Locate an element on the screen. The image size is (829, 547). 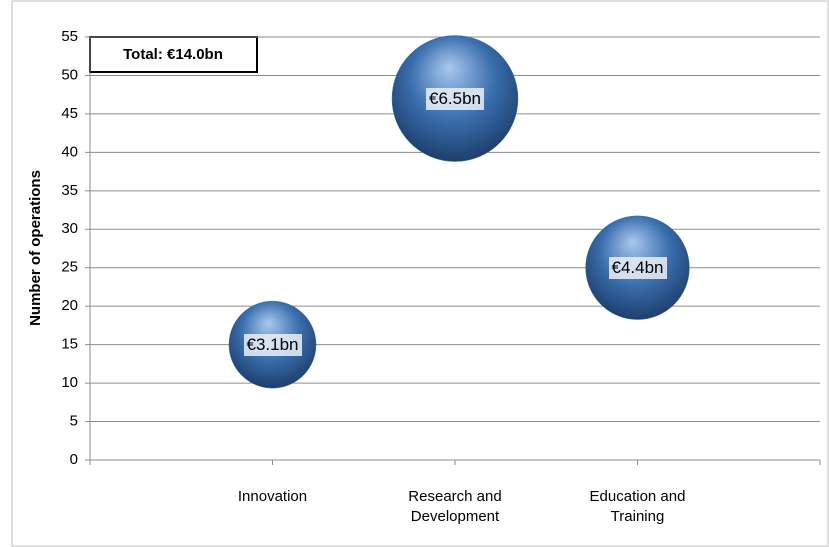
y-tick-label: 55 is located at coordinates (69, 36).